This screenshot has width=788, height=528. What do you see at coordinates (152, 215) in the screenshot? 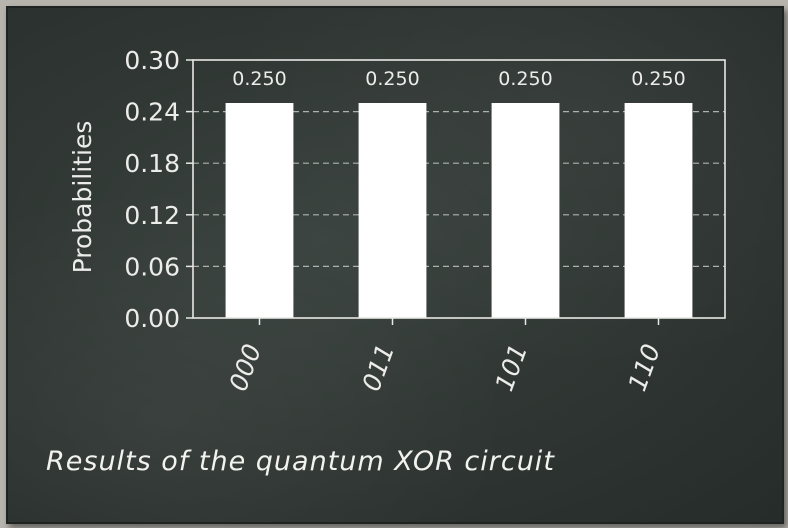
I see `y-tick-label: 0.12` at bounding box center [152, 215].